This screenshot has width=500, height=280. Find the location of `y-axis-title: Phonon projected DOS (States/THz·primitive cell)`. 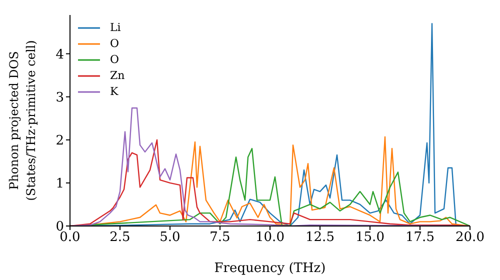

y-axis-title: Phonon projected DOS (States/THz·primitive cell) is located at coordinates (22, 120).